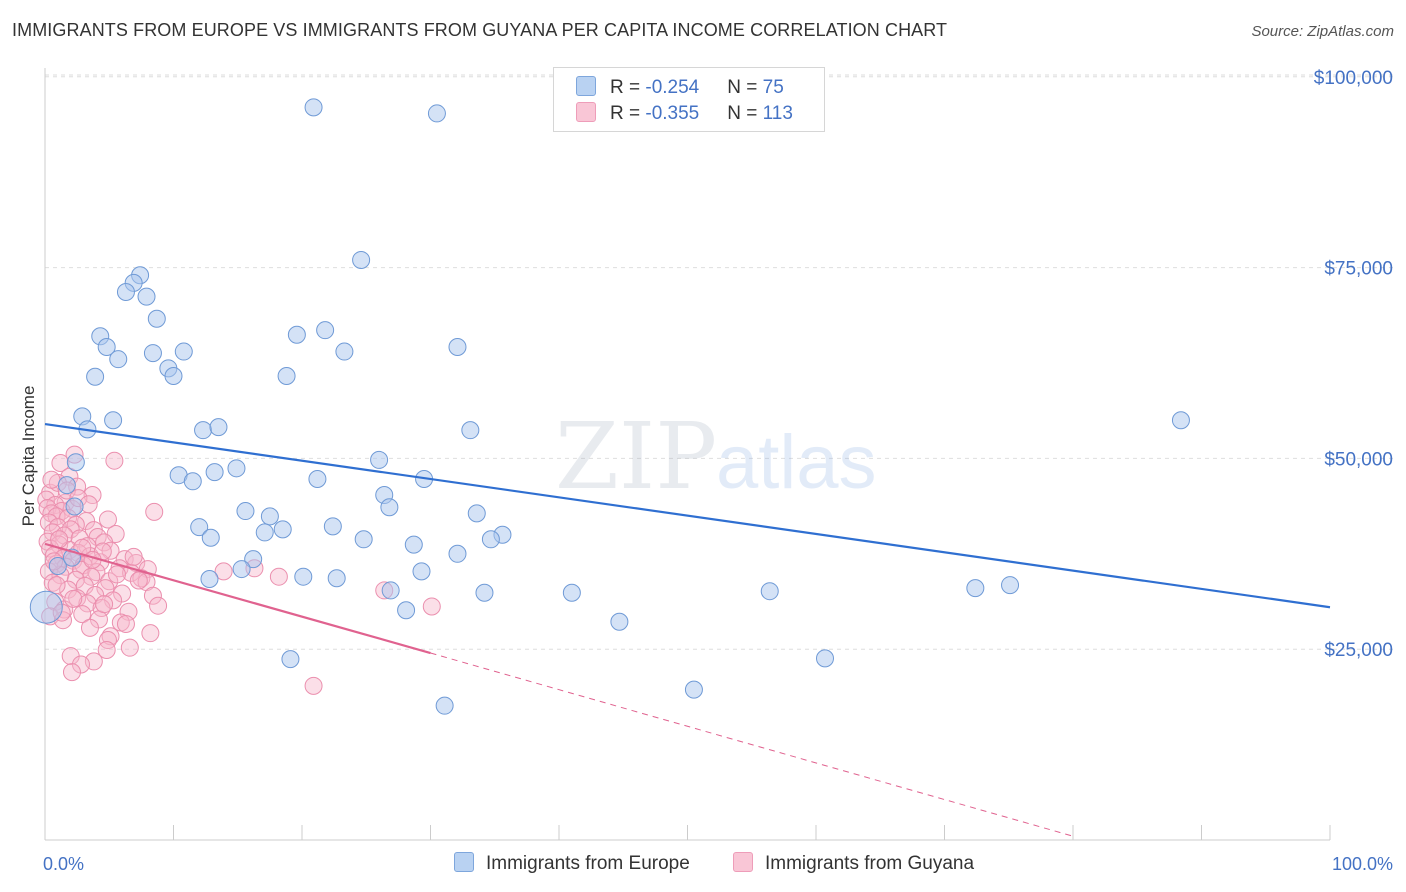  I want to click on guyana-swatch, so click(586, 112).